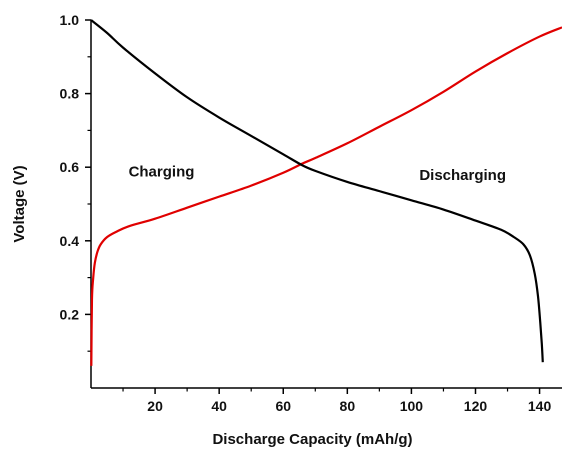  I want to click on x-tick-label: 60, so click(283, 406).